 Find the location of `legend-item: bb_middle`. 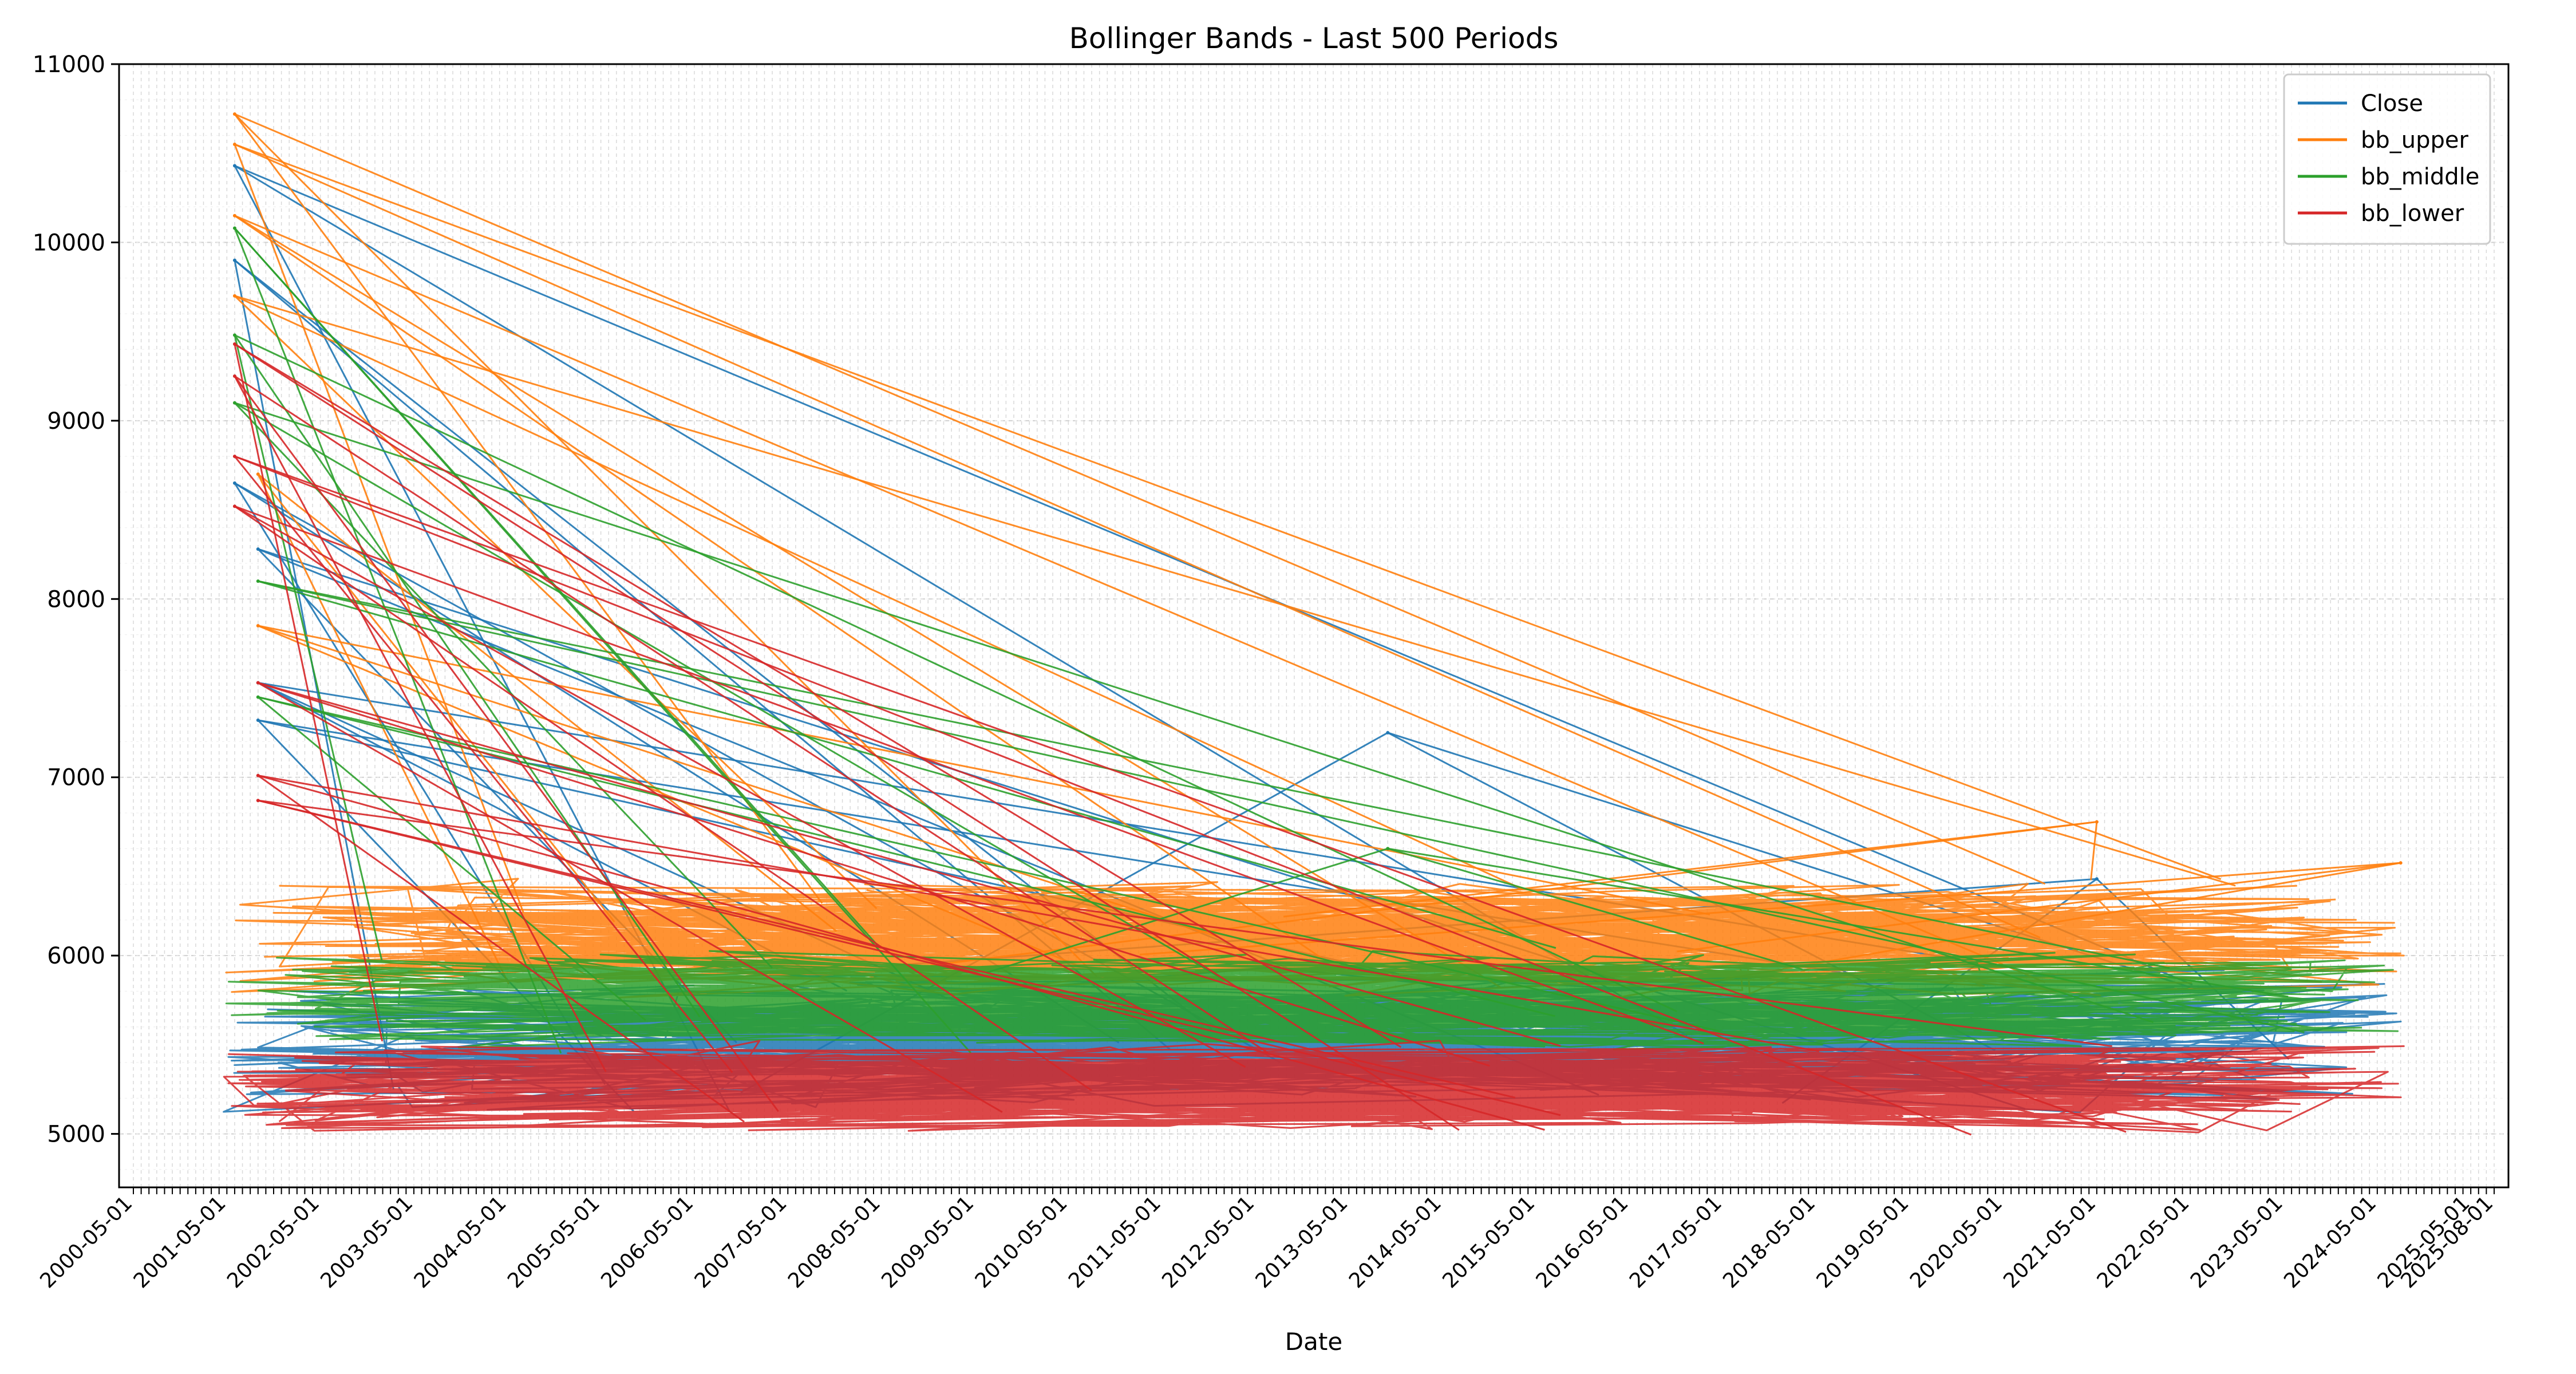

legend-item: bb_middle is located at coordinates (2388, 177).